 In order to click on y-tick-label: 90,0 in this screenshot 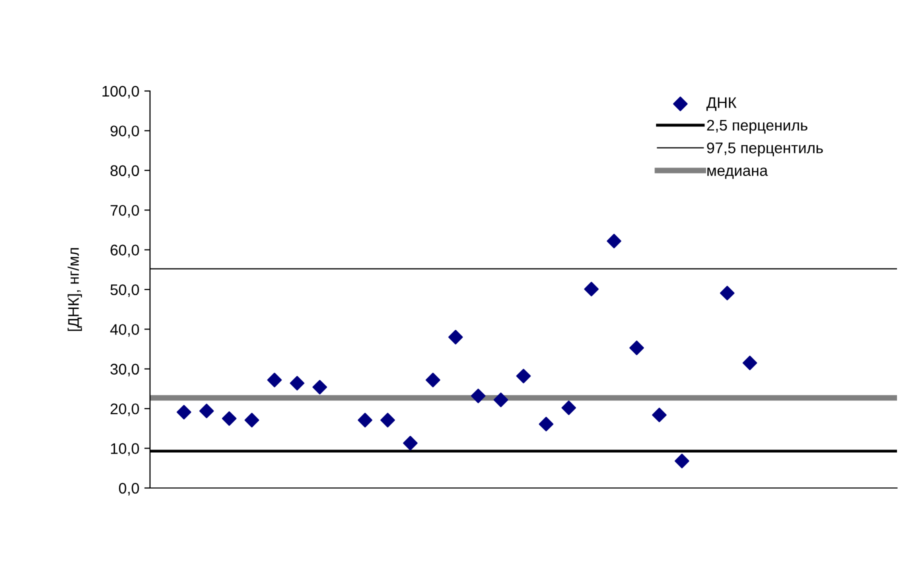, I will do `click(124, 132)`.